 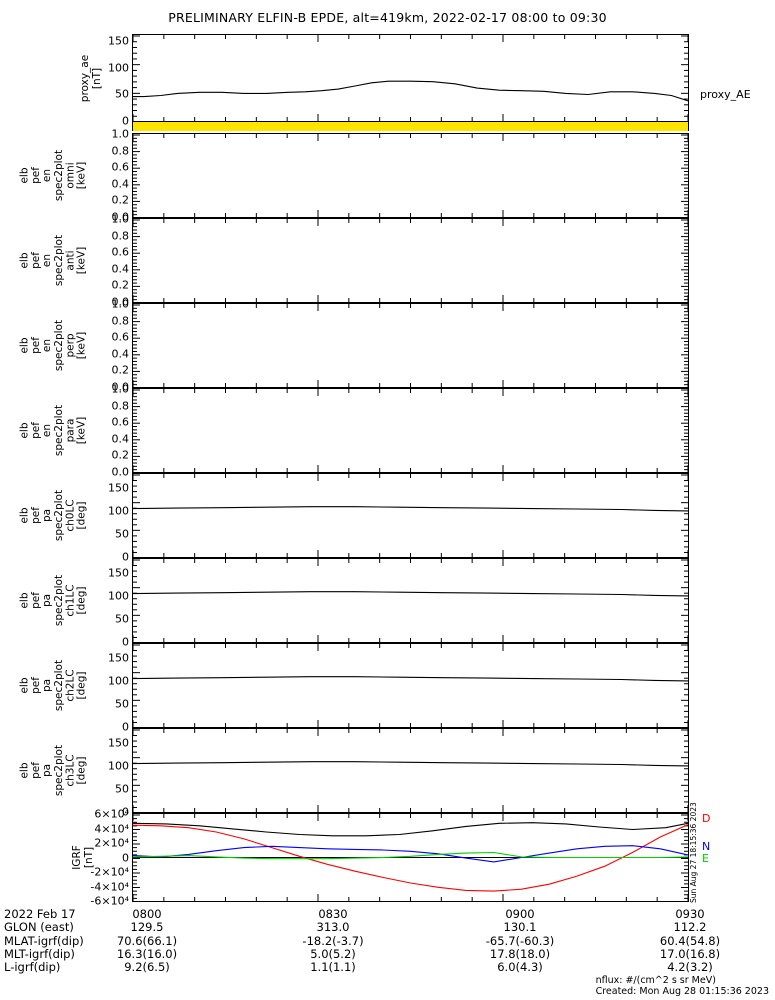 I want to click on y-axis-ticks-en-anti: 0.0 0.2 0.4 0.6 0.8 1.0, so click(x=65, y=261).